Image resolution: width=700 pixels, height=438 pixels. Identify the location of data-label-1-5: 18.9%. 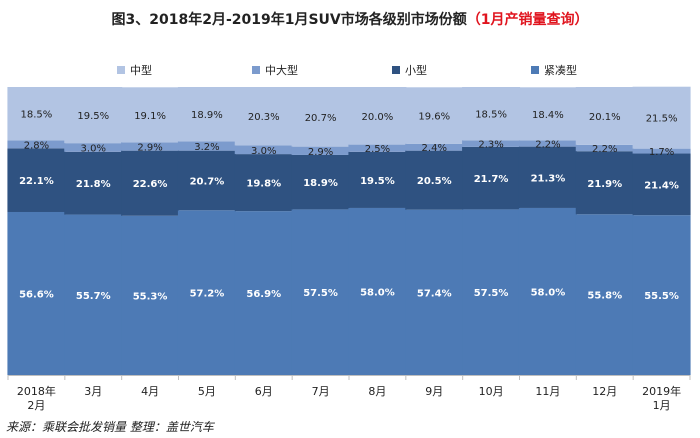
(320, 183).